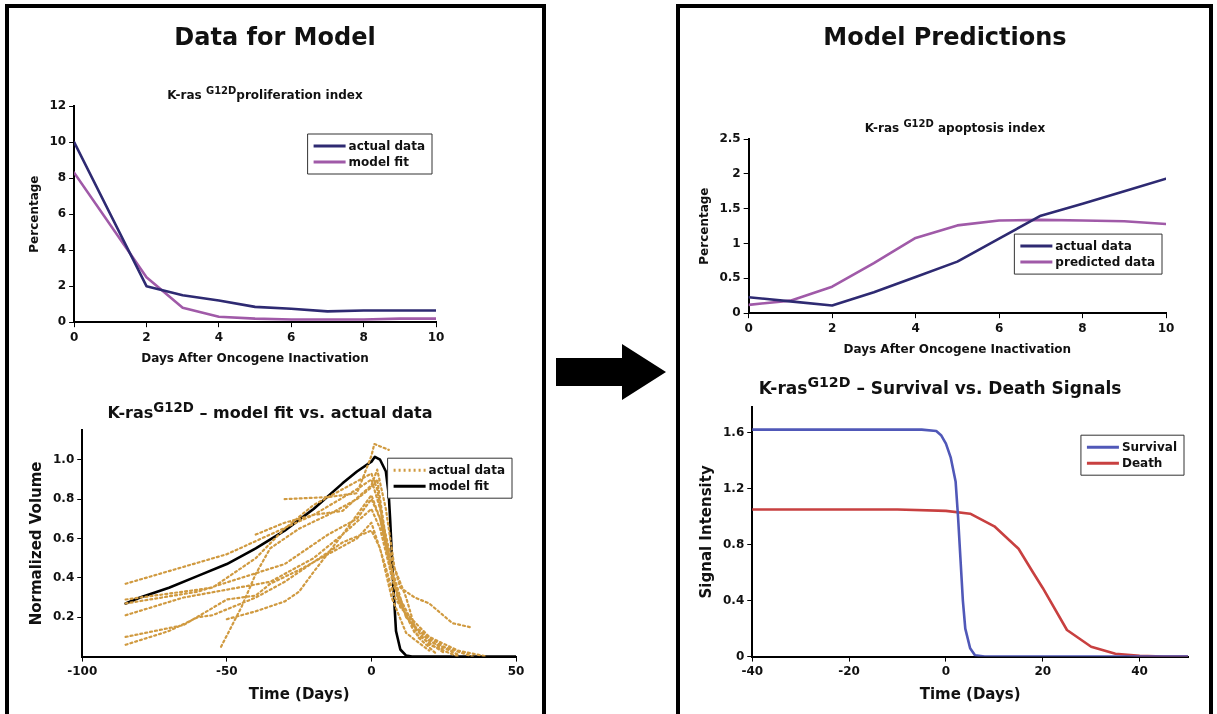 The width and height of the screenshot is (1217, 714). Describe the element at coordinates (82, 670) in the screenshot. I see `x-tick-label: -100` at that location.